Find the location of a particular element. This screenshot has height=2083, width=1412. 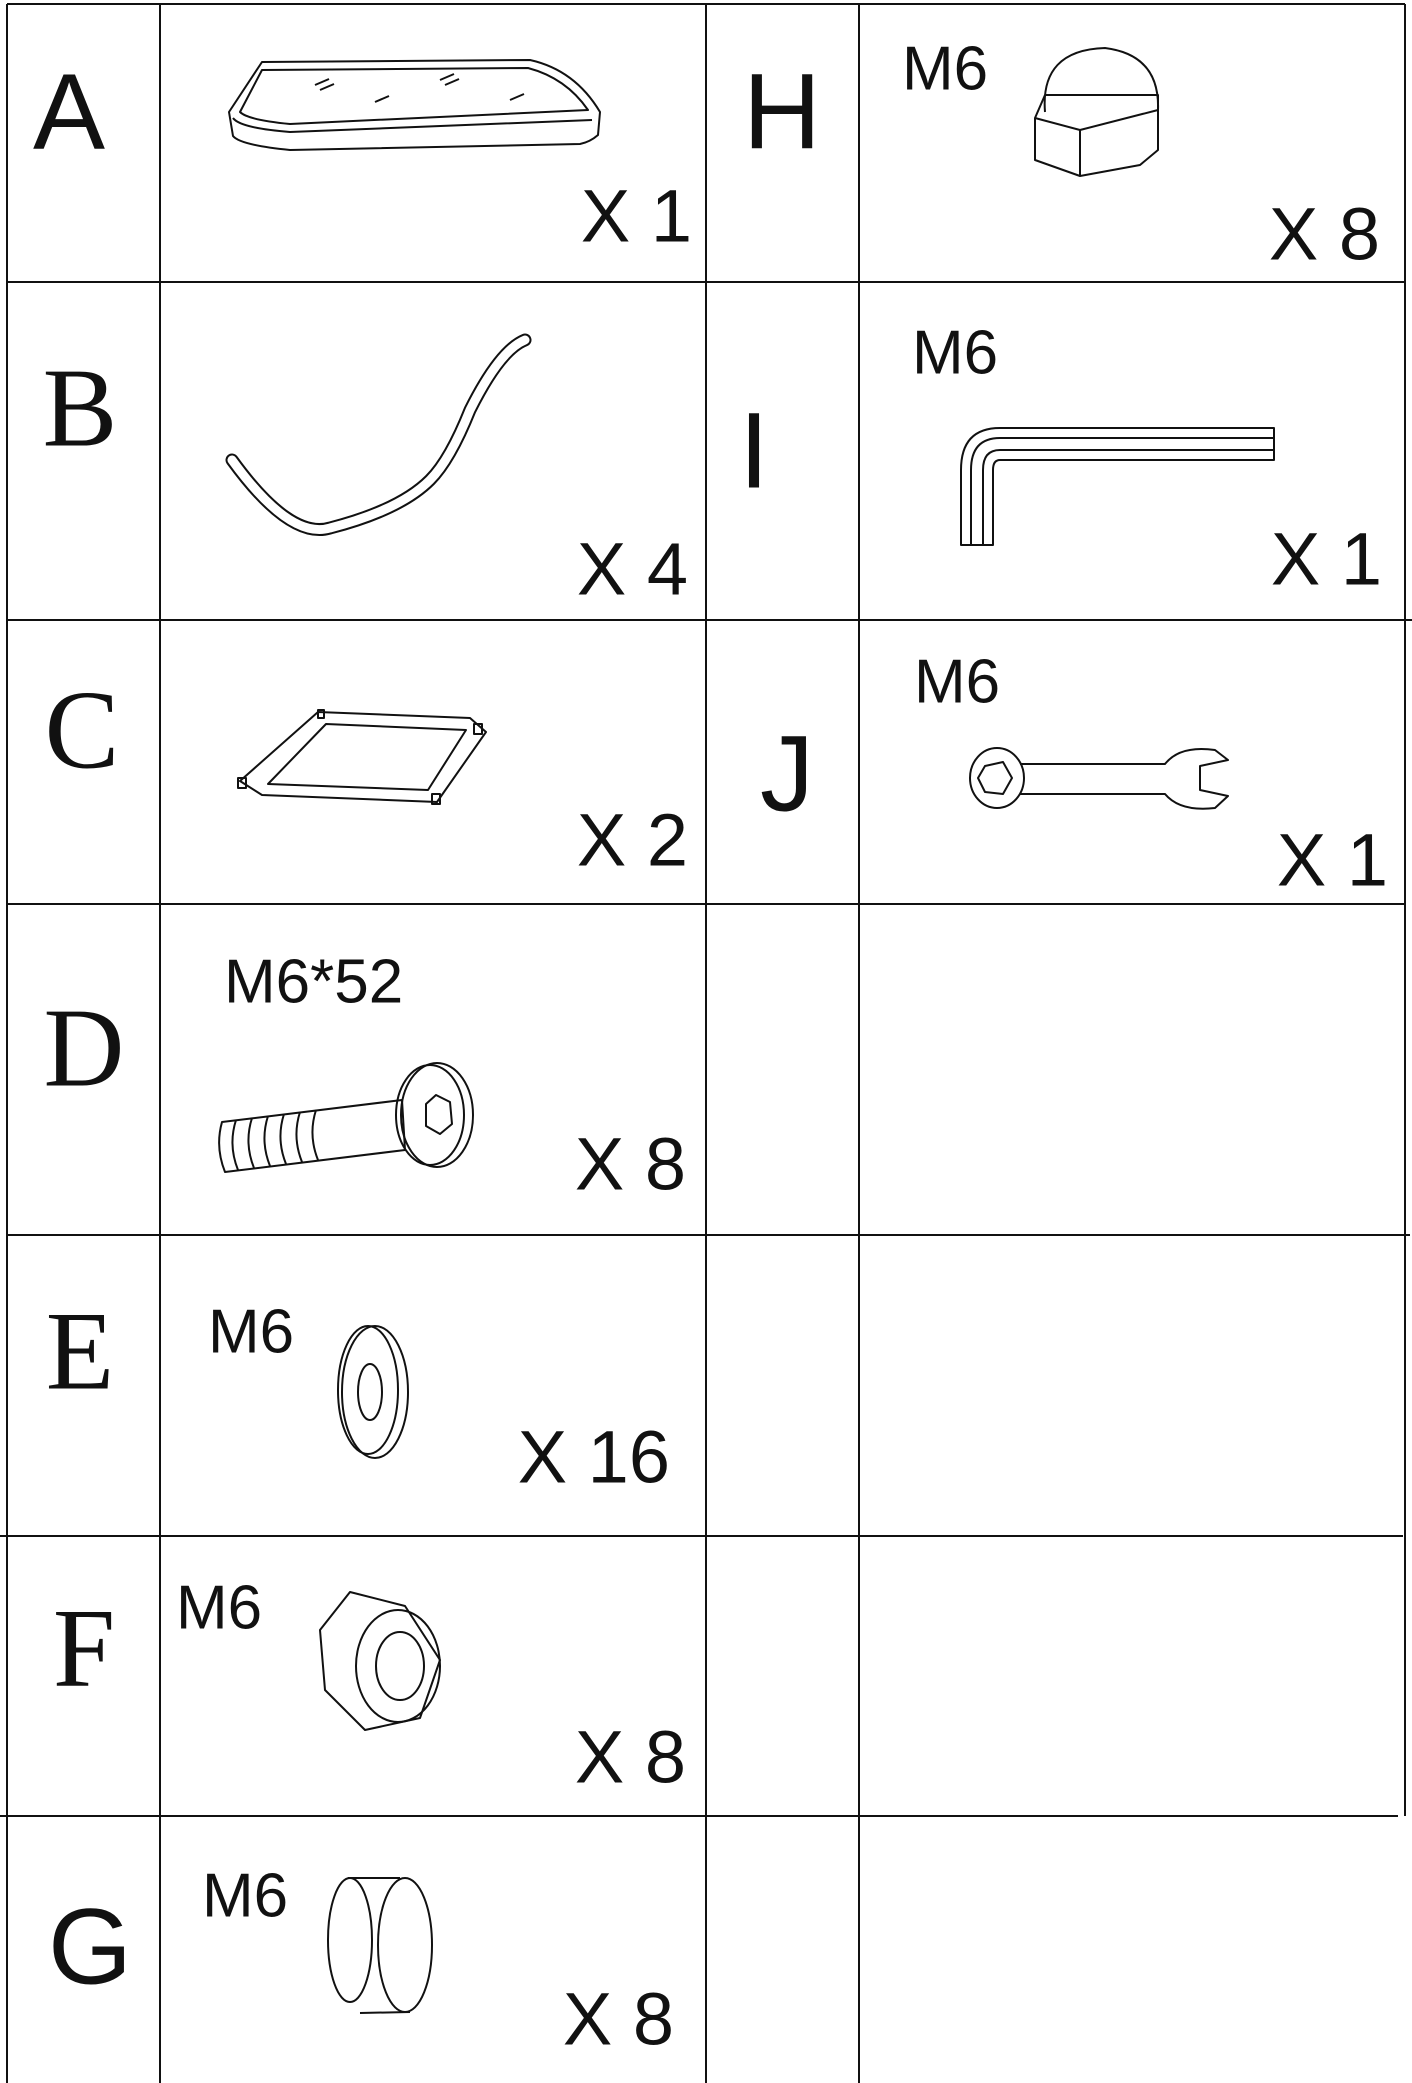

glass-tray-drawing is located at coordinates (414, 105).